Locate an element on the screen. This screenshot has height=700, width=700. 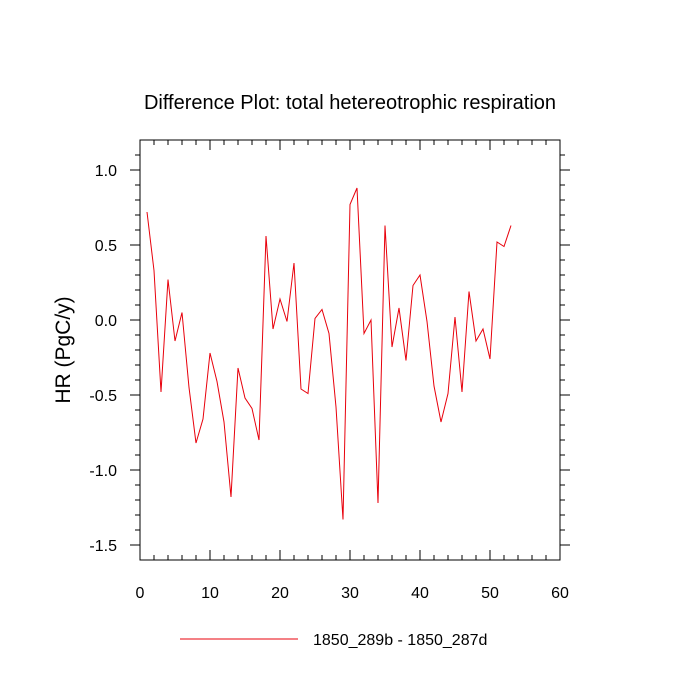
y-tick-label: 1.0 is located at coordinates (106, 171).